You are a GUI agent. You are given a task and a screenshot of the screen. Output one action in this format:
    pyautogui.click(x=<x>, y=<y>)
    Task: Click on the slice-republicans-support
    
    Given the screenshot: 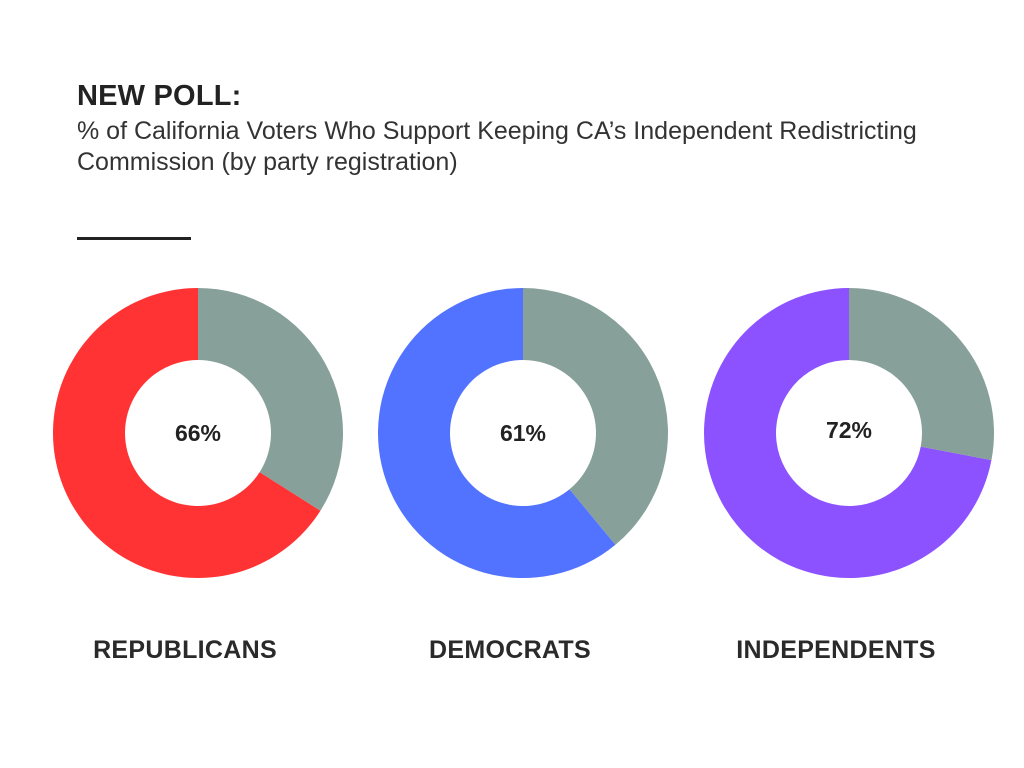 What is the action you would take?
    pyautogui.click(x=186, y=433)
    